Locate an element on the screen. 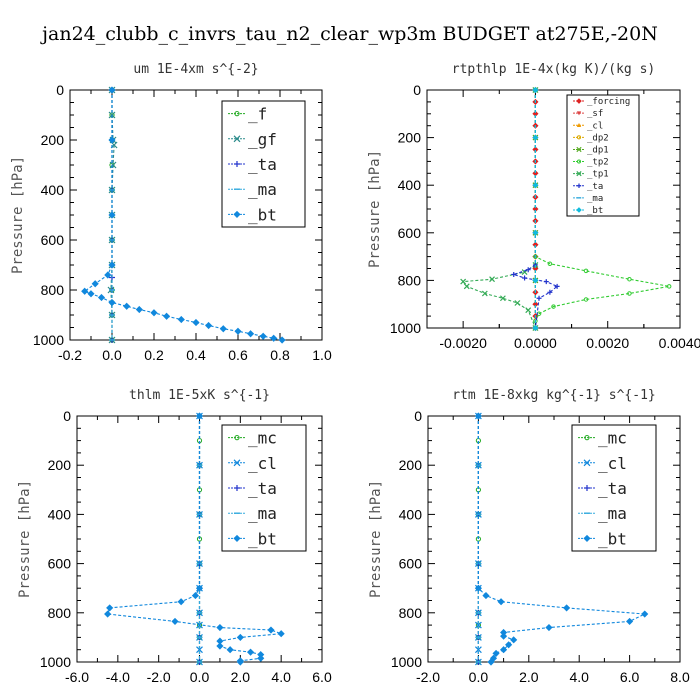 The height and width of the screenshot is (700, 700). legend: _forcing _sf _cl _dp2 _dp1 _tp2 _tp1 _ta _ma _bt is located at coordinates (603, 155).